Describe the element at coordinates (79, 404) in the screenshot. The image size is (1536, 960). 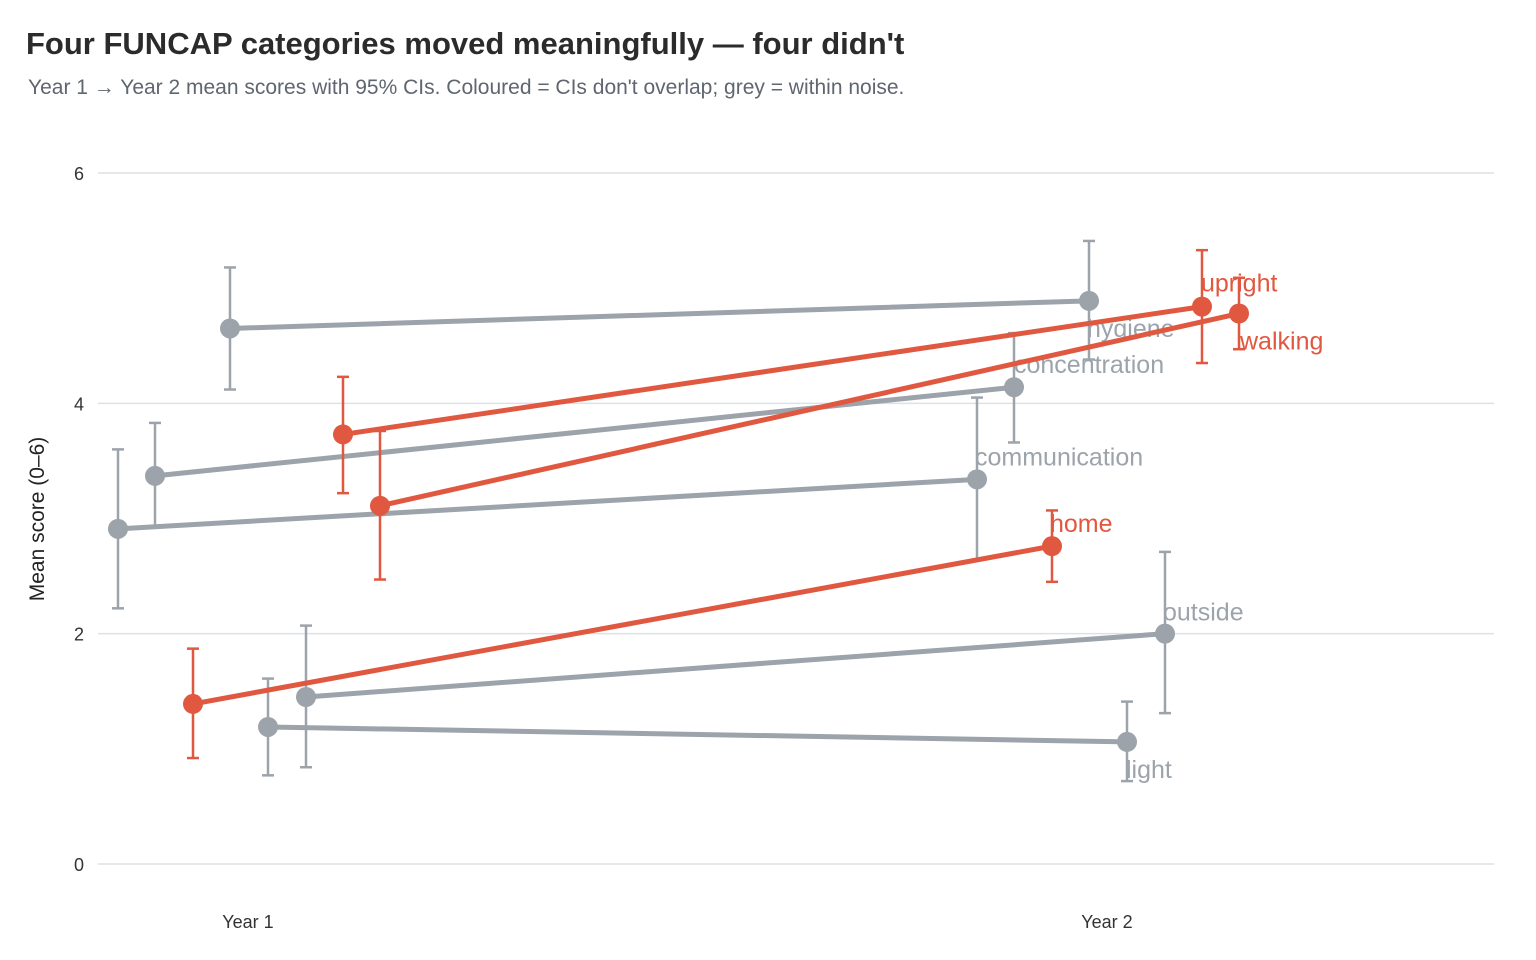
I see `y-tick-label: 4` at that location.